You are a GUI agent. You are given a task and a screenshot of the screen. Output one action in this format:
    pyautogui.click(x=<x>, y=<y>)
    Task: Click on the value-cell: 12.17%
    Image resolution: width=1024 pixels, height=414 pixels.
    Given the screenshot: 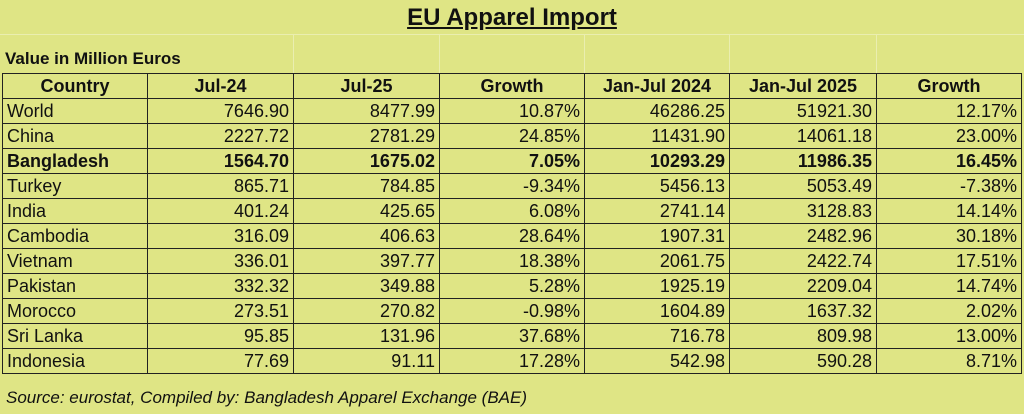 What is the action you would take?
    pyautogui.click(x=949, y=111)
    